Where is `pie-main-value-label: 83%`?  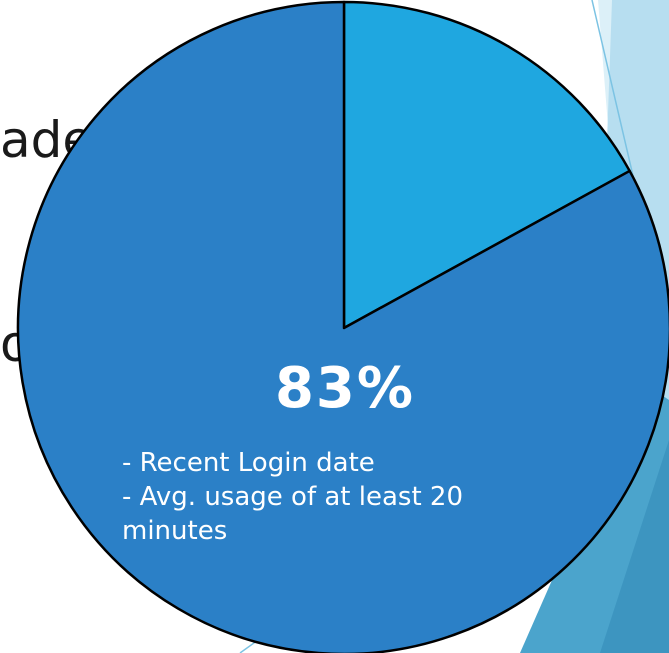
pie-main-value-label: 83% is located at coordinates (345, 388).